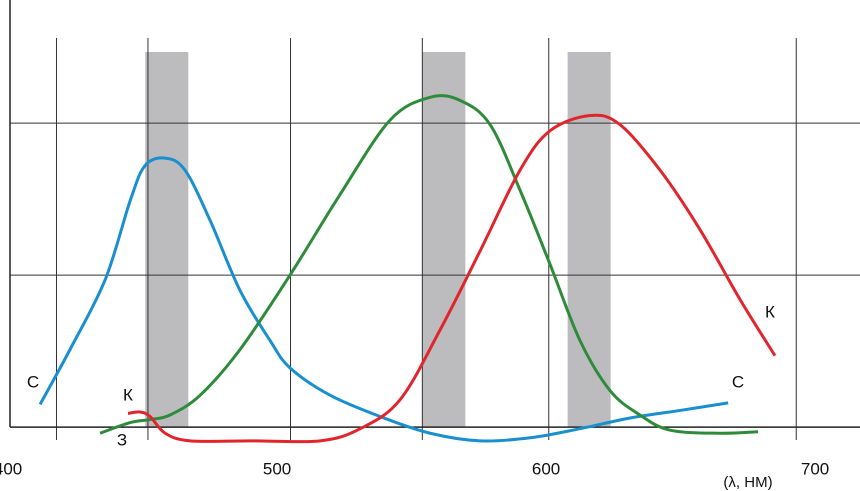 Image resolution: width=860 pixels, height=491 pixels. What do you see at coordinates (122, 439) in the screenshot?
I see `series-label: З` at bounding box center [122, 439].